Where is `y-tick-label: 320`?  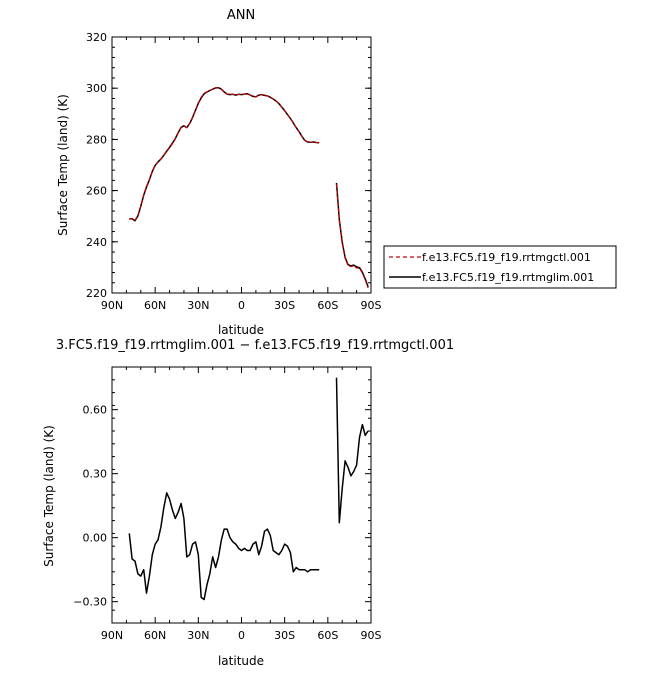 y-tick-label: 320 is located at coordinates (96, 37).